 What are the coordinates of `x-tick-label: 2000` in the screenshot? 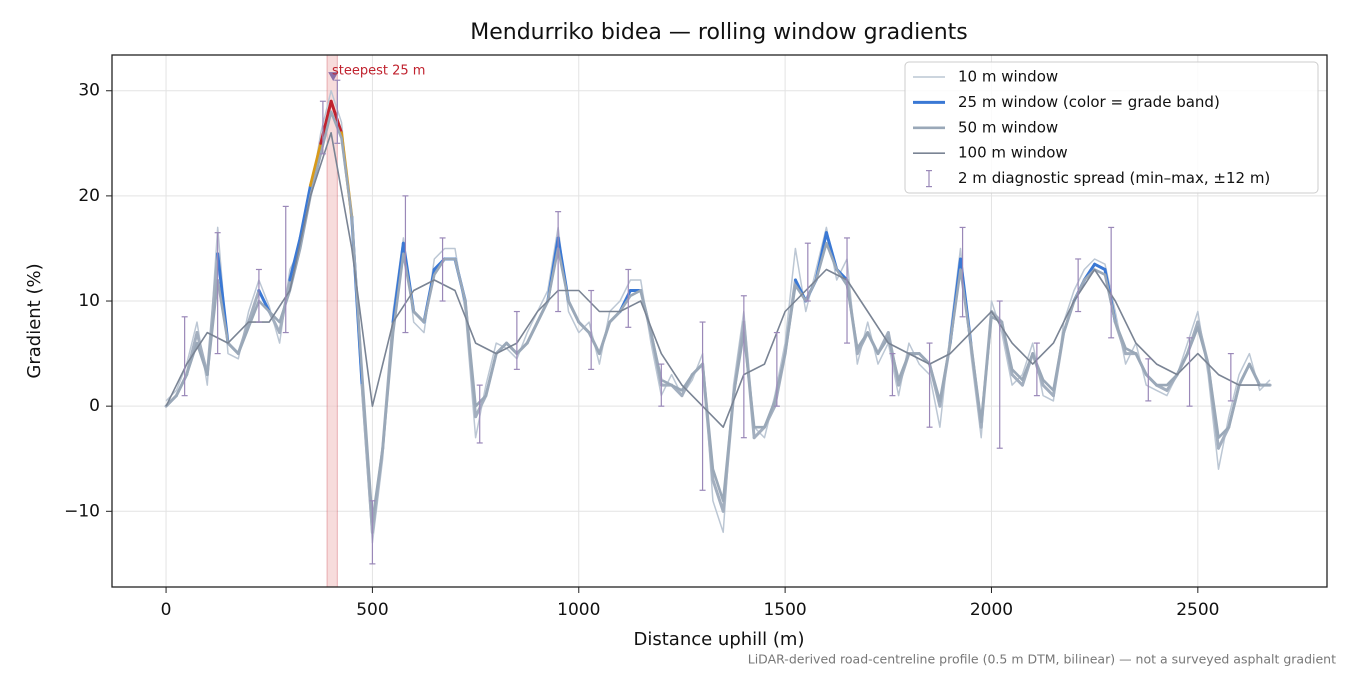 It's located at (991, 610).